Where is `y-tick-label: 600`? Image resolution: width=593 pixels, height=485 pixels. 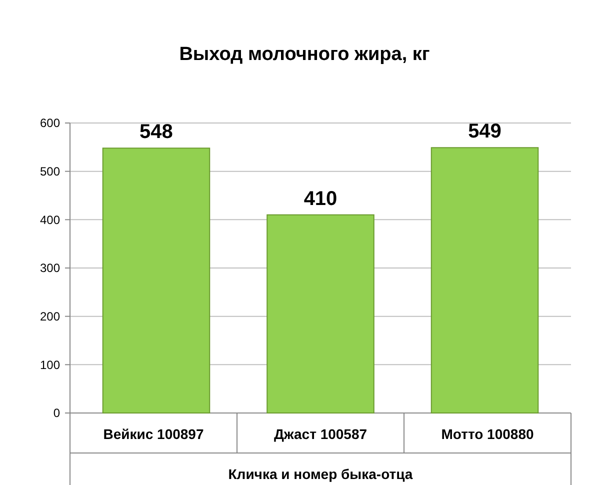 y-tick-label: 600 is located at coordinates (50, 123).